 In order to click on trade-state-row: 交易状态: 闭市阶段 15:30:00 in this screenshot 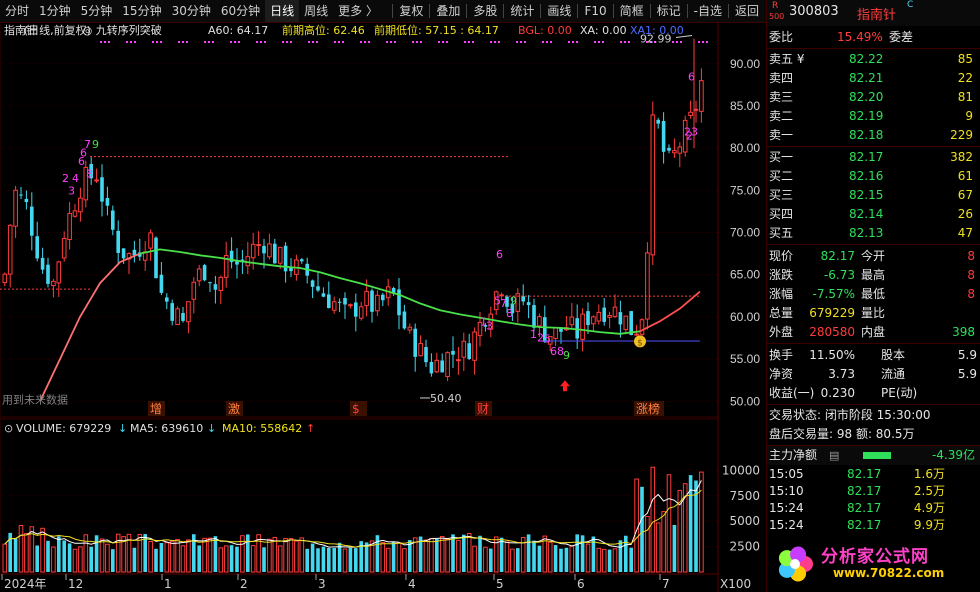, I will do `click(873, 415)`.